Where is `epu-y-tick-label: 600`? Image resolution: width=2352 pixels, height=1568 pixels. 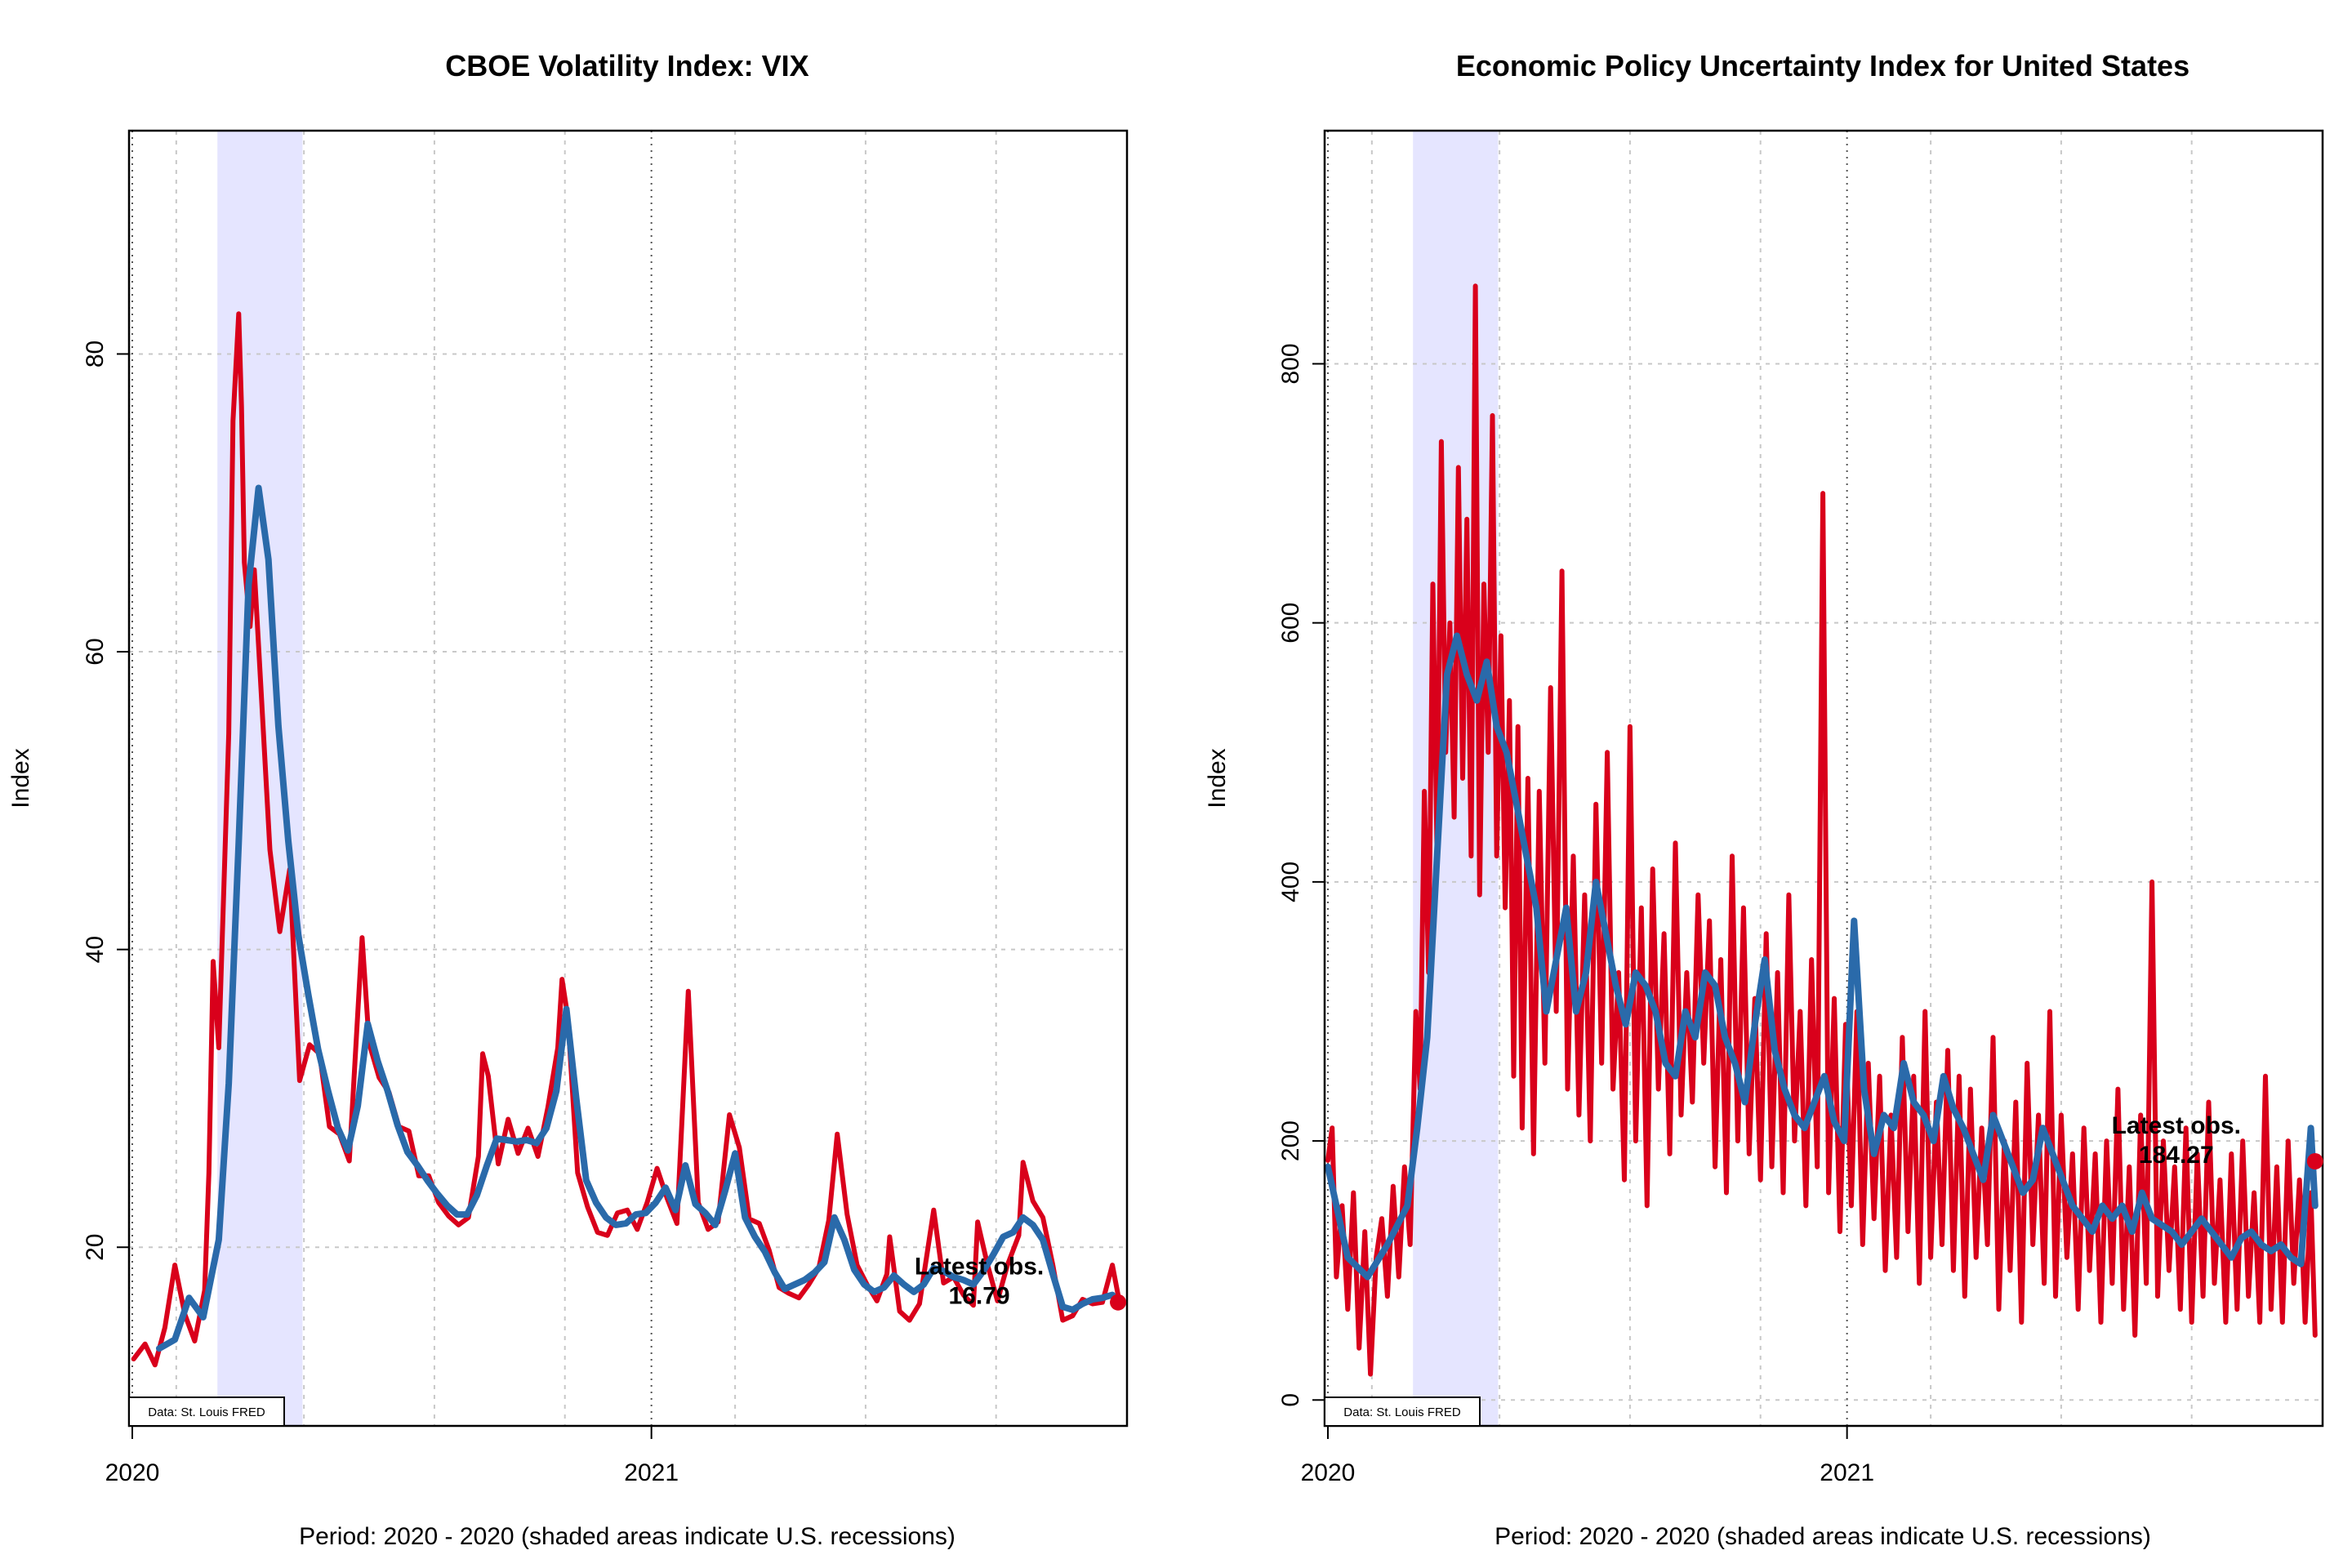
epu-y-tick-label: 600 is located at coordinates (1290, 623).